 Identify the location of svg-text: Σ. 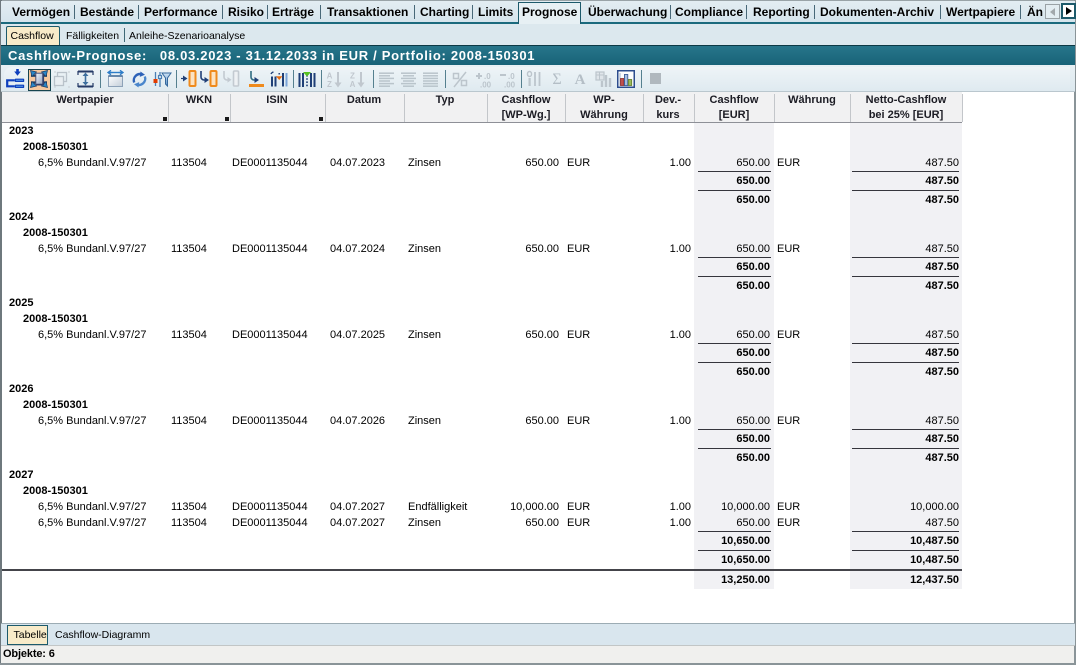
(556, 79).